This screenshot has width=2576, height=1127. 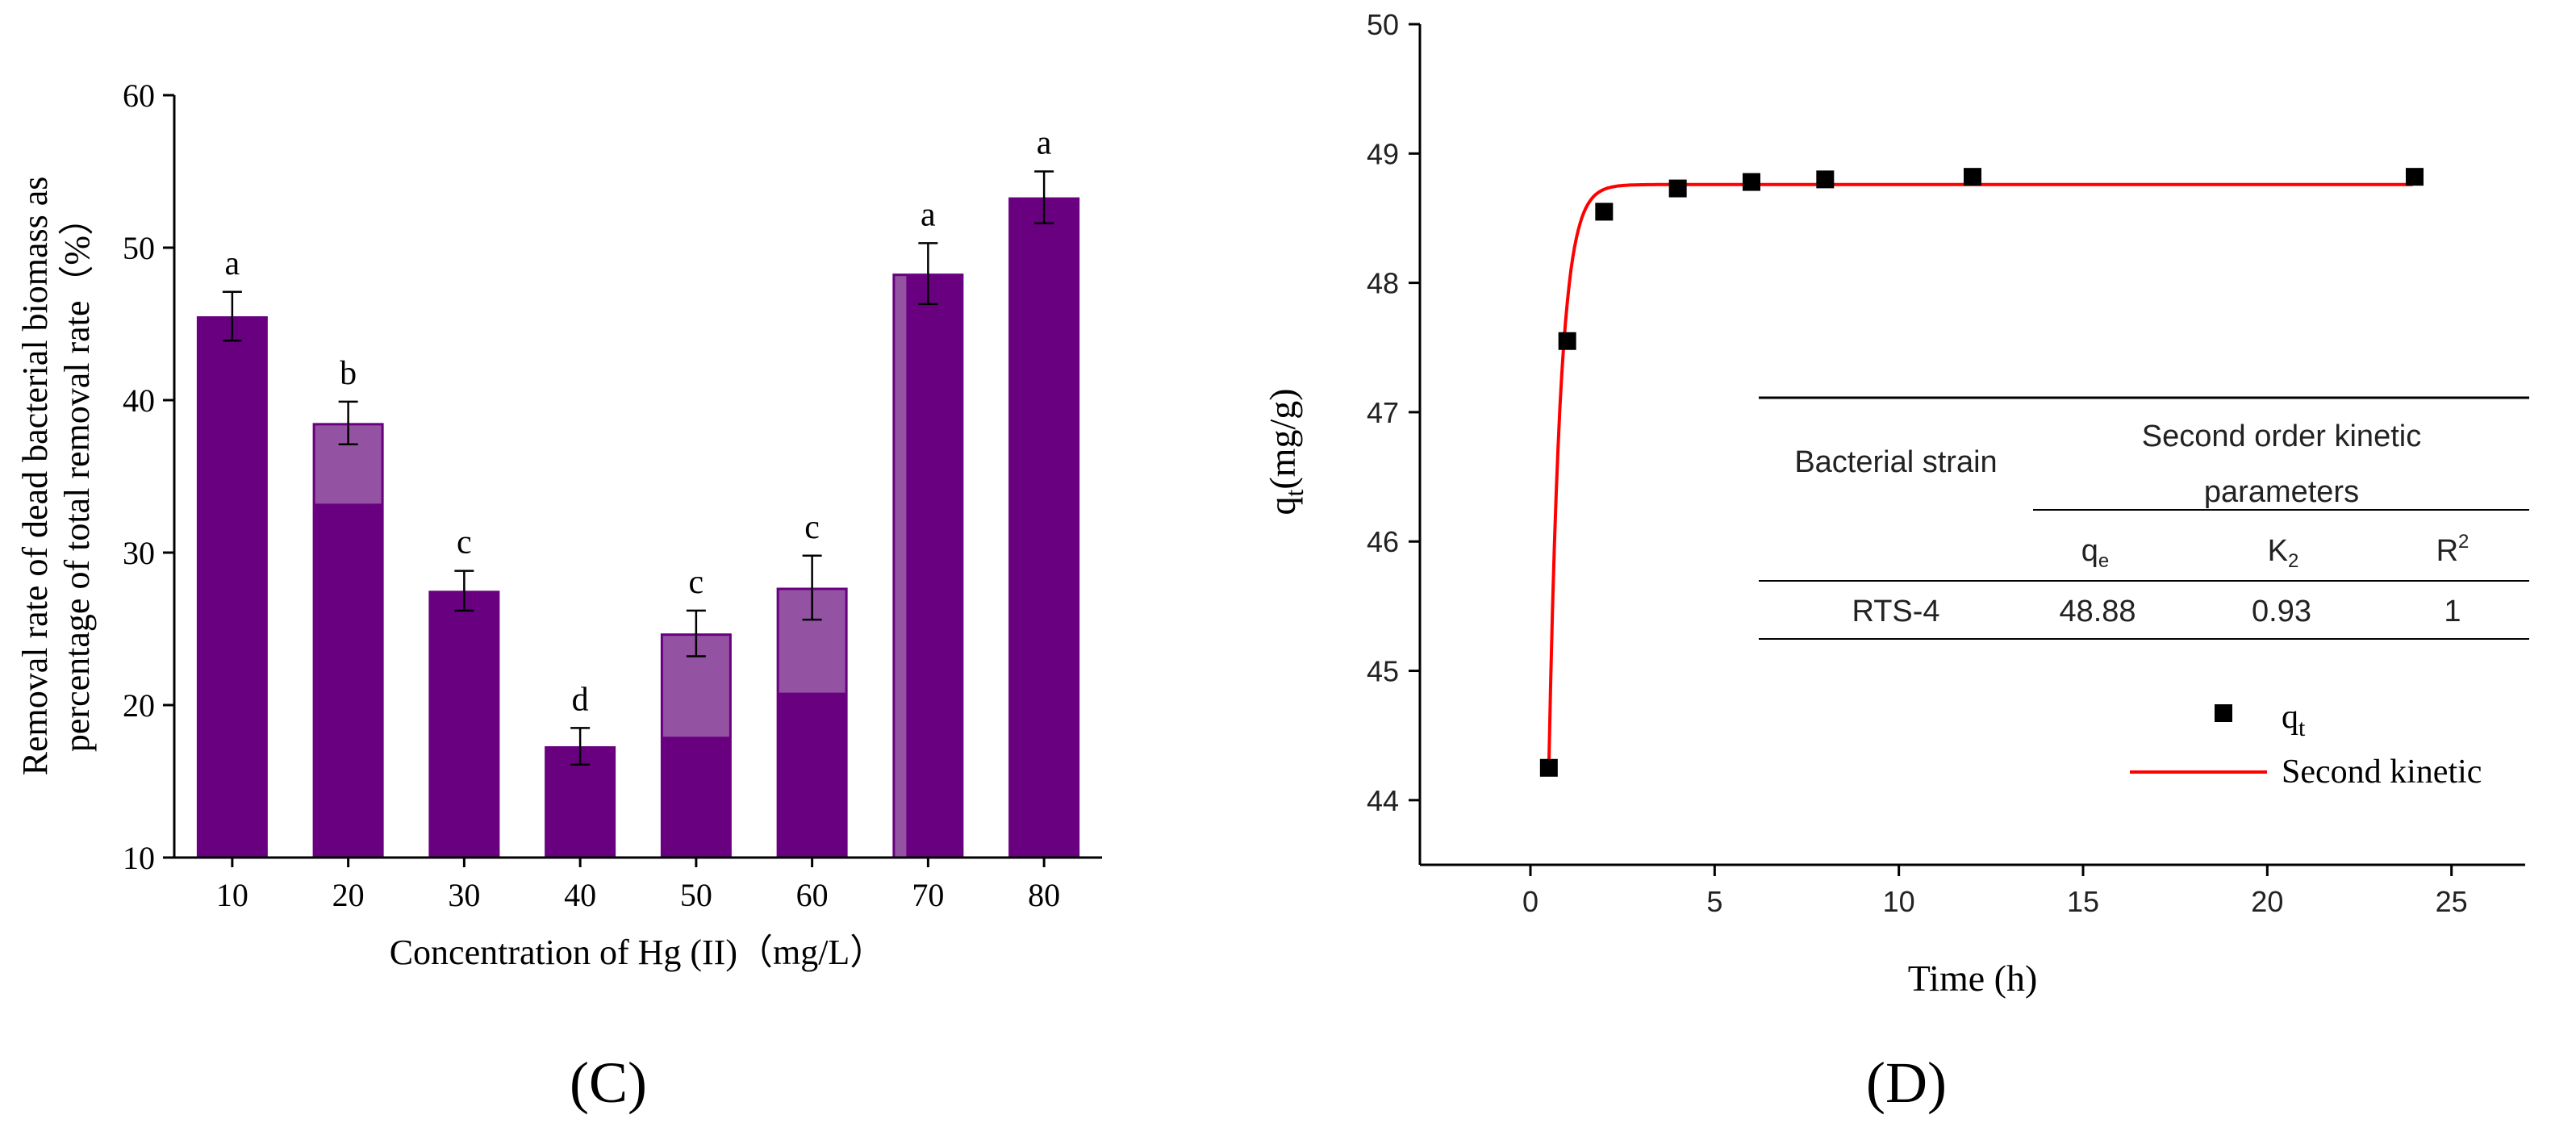 I want to click on d-x-ticks: 0 5 10 15 20 25, so click(x=1995, y=891).